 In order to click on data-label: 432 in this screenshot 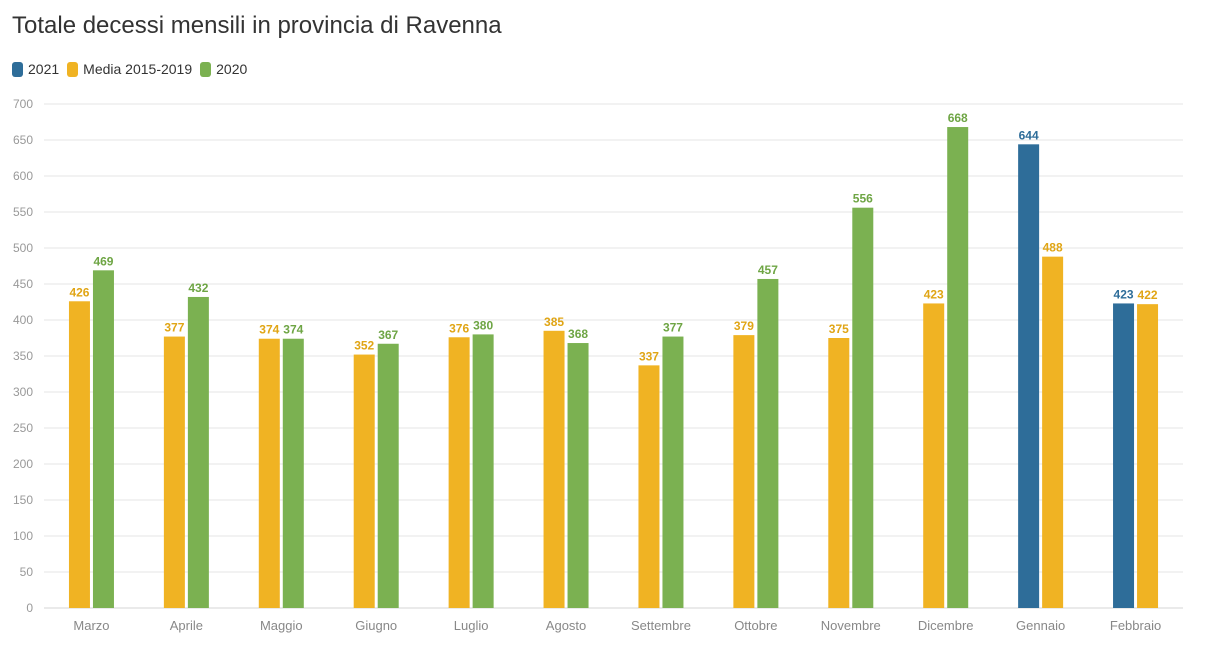, I will do `click(198, 288)`.